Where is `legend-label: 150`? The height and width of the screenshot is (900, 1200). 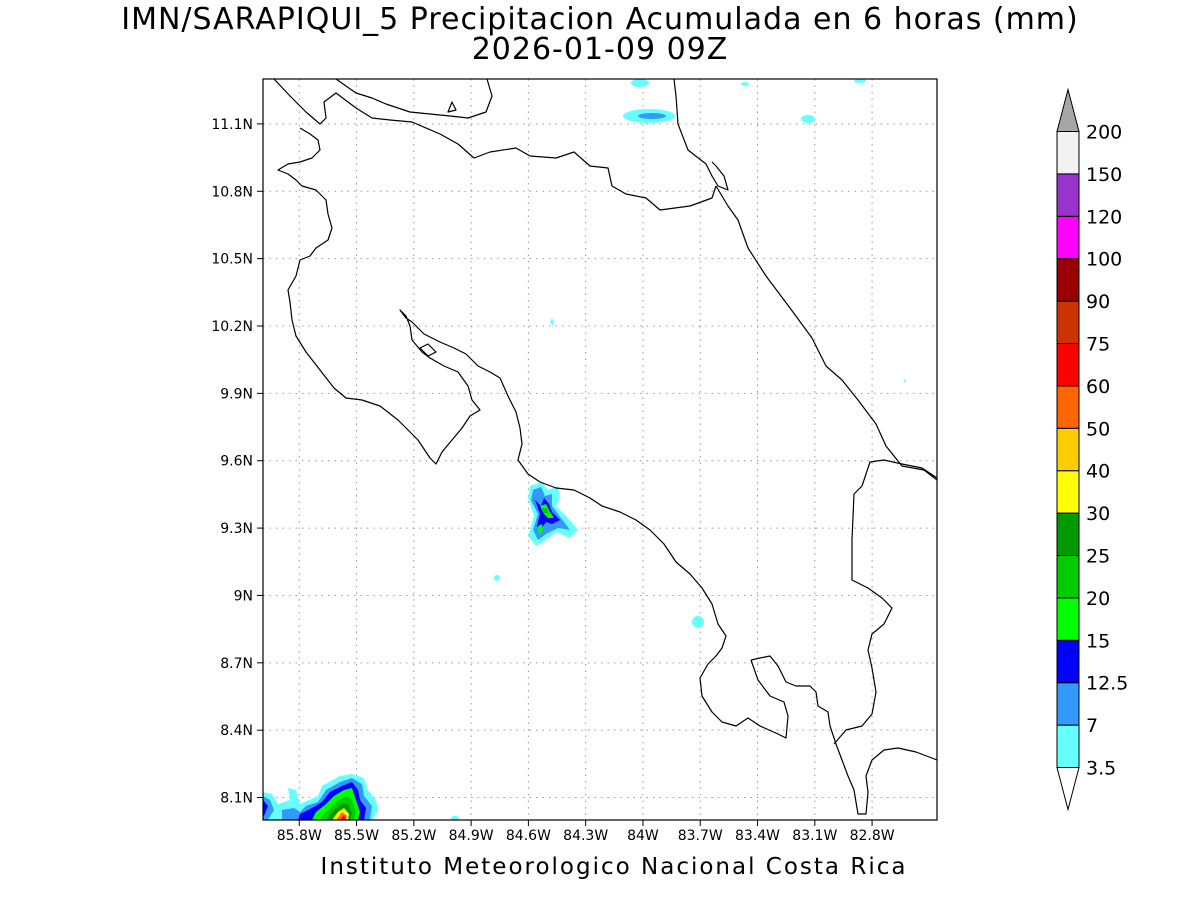 legend-label: 150 is located at coordinates (1104, 175).